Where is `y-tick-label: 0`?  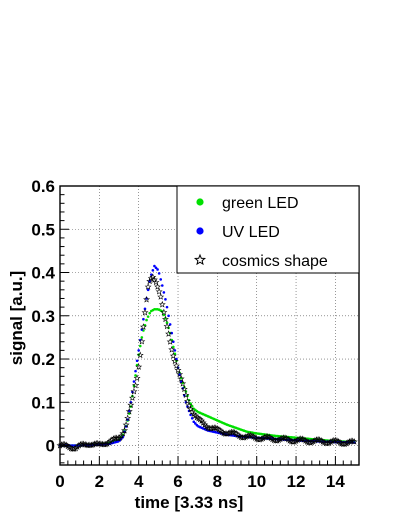 y-tick-label: 0 is located at coordinates (50, 446).